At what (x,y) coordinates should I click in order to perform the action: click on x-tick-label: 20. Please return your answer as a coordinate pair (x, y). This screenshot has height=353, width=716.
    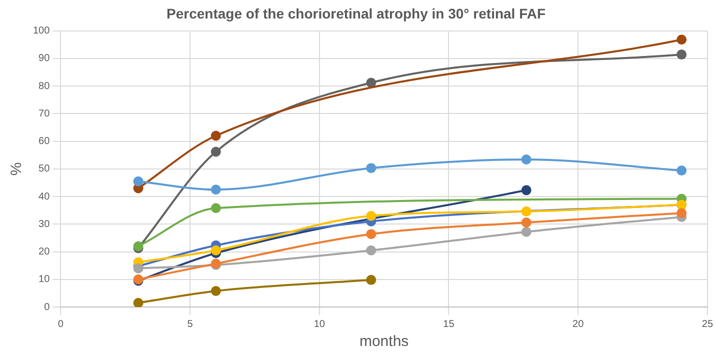
    Looking at the image, I should click on (578, 324).